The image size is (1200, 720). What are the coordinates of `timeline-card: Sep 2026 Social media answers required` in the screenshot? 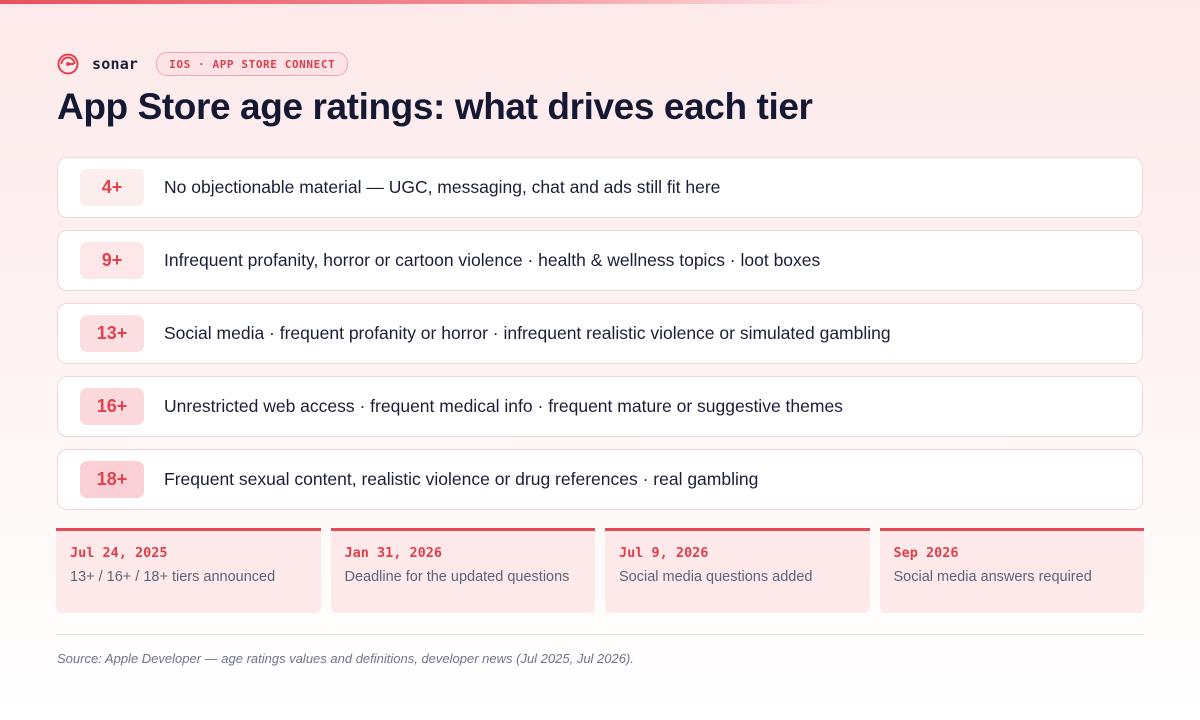 It's located at (1011, 570).